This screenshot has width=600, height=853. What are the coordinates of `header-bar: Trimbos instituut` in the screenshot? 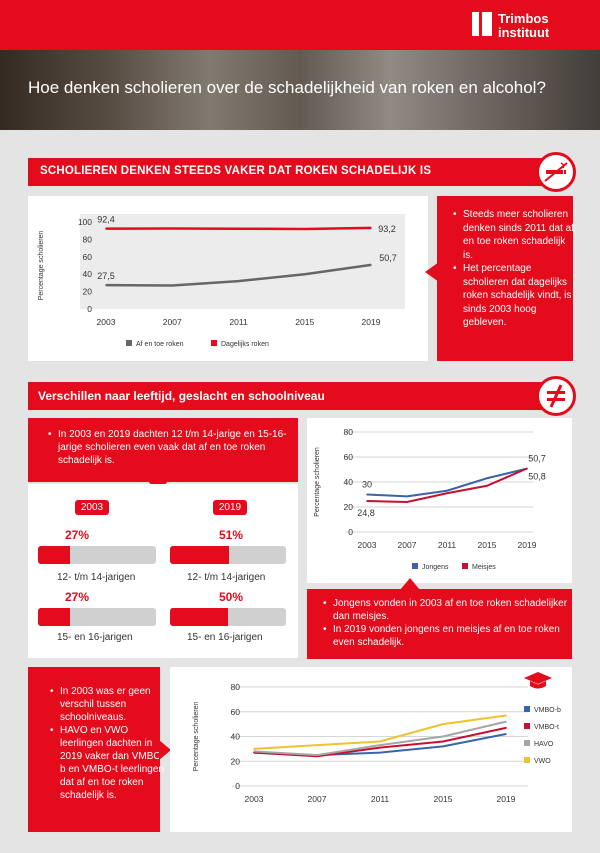 It's located at (300, 25).